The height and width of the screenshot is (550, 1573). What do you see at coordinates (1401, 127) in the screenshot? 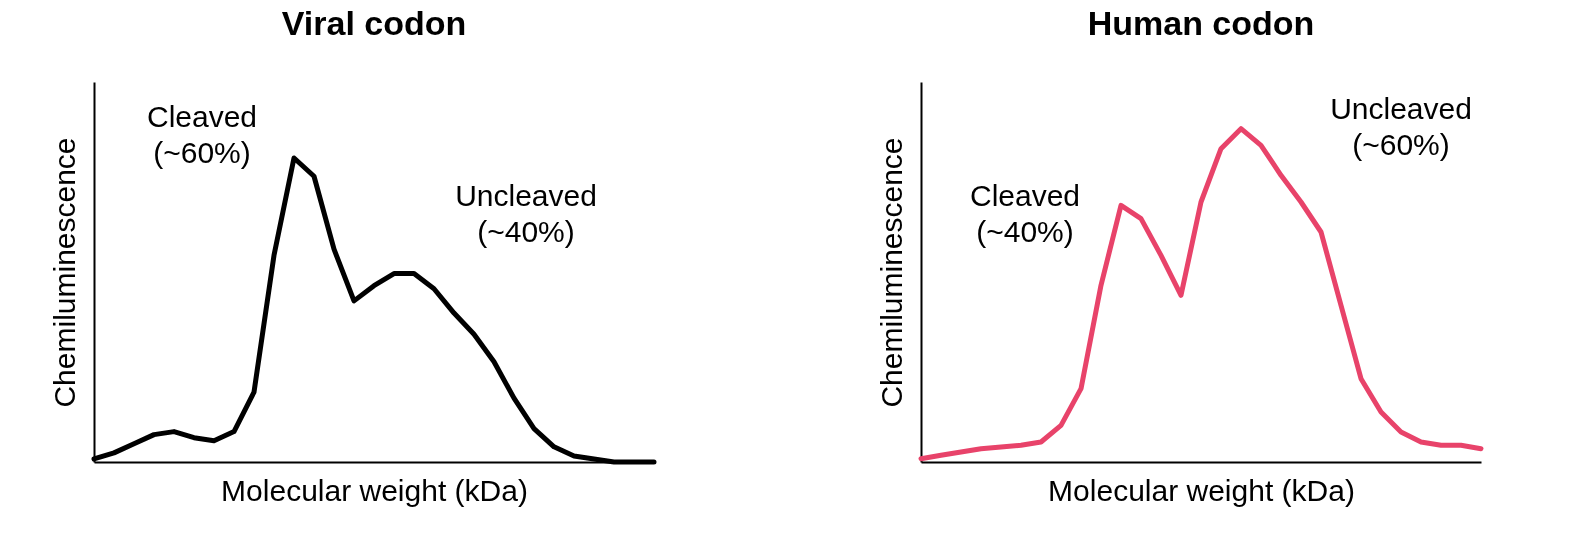
I see `annotation: Uncleaved (~60%)` at bounding box center [1401, 127].